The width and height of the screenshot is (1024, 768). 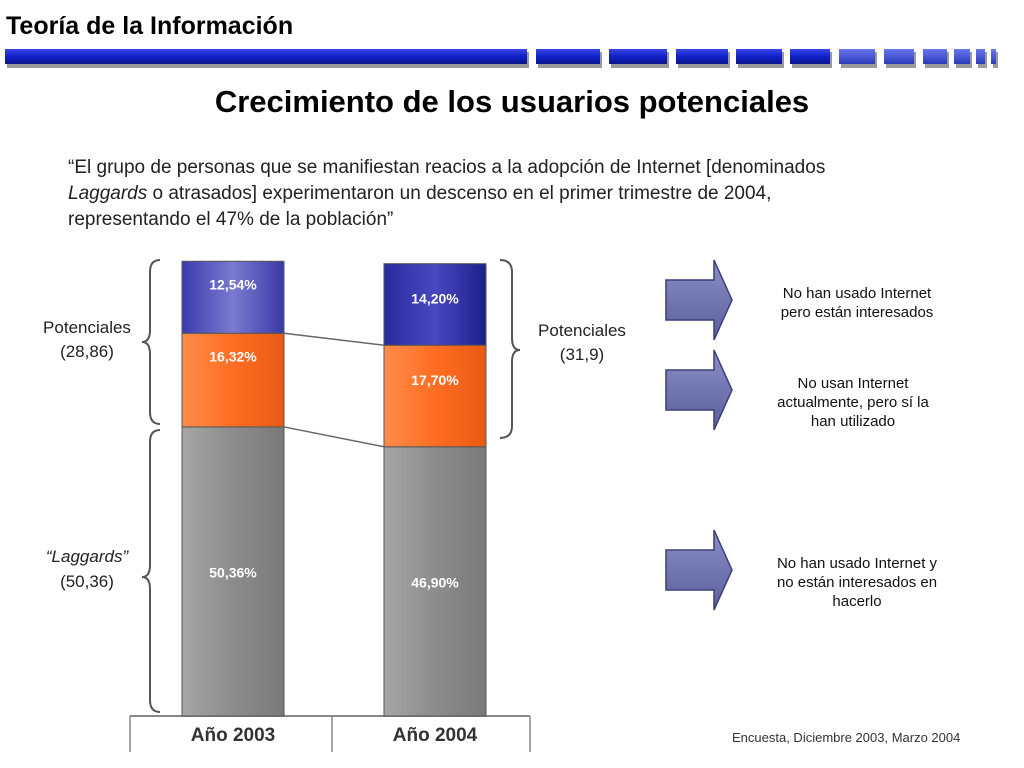 What do you see at coordinates (334, 735) in the screenshot?
I see `category-labels: Año 2003 Año 2004` at bounding box center [334, 735].